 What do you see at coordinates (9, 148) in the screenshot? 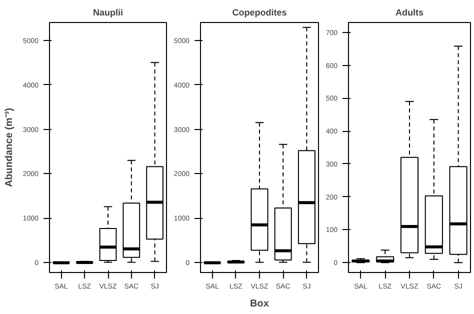
I see `y-axis-title: Abundance (m⁻³)` at bounding box center [9, 148].